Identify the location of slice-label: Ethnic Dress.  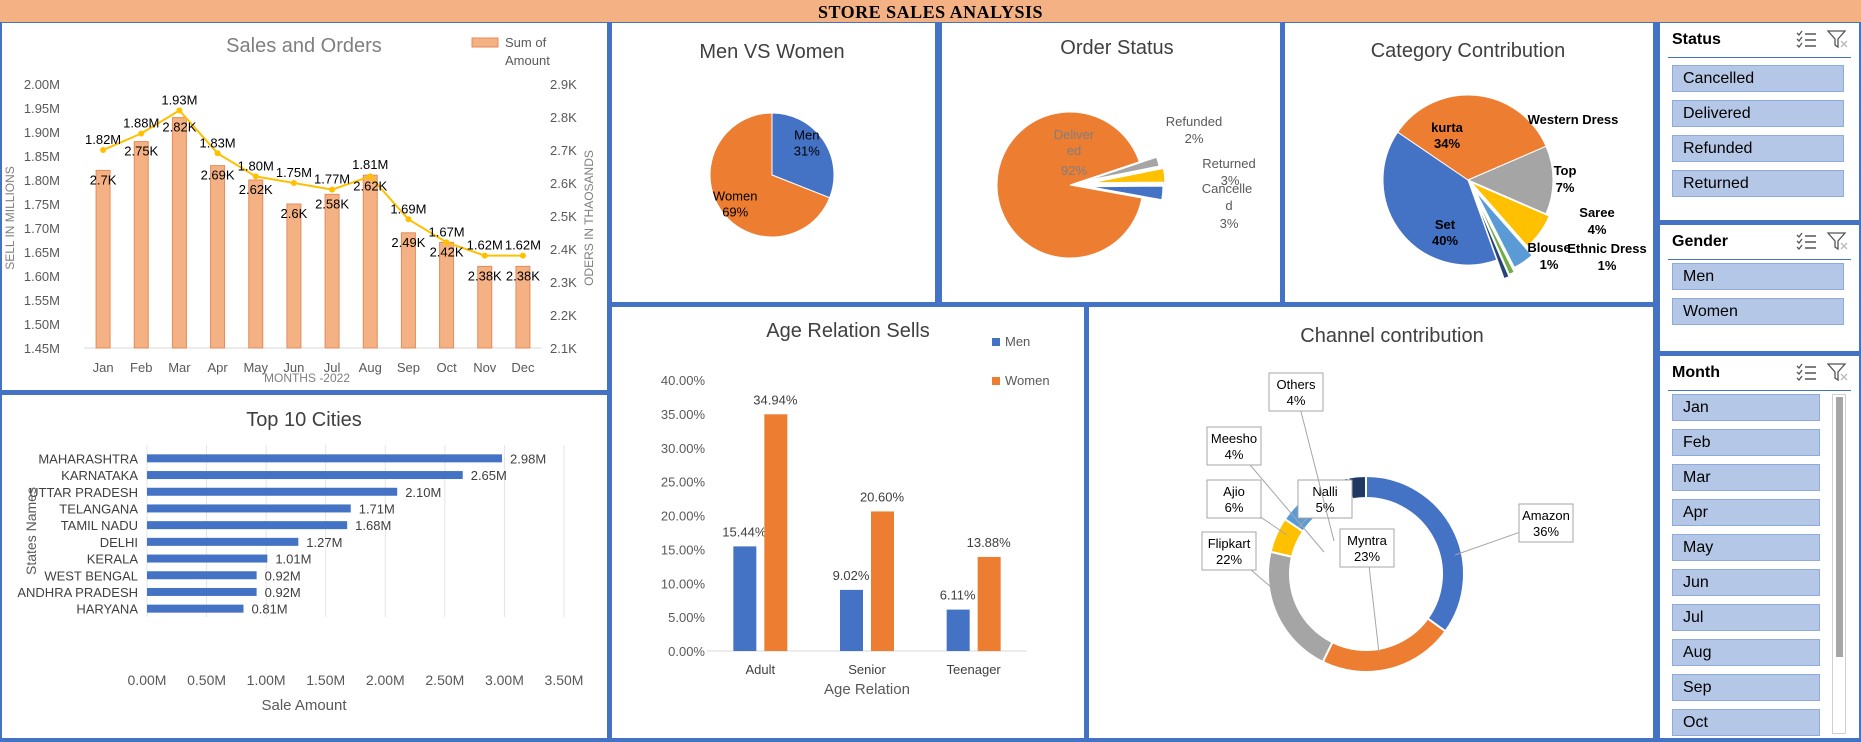
(1606, 248).